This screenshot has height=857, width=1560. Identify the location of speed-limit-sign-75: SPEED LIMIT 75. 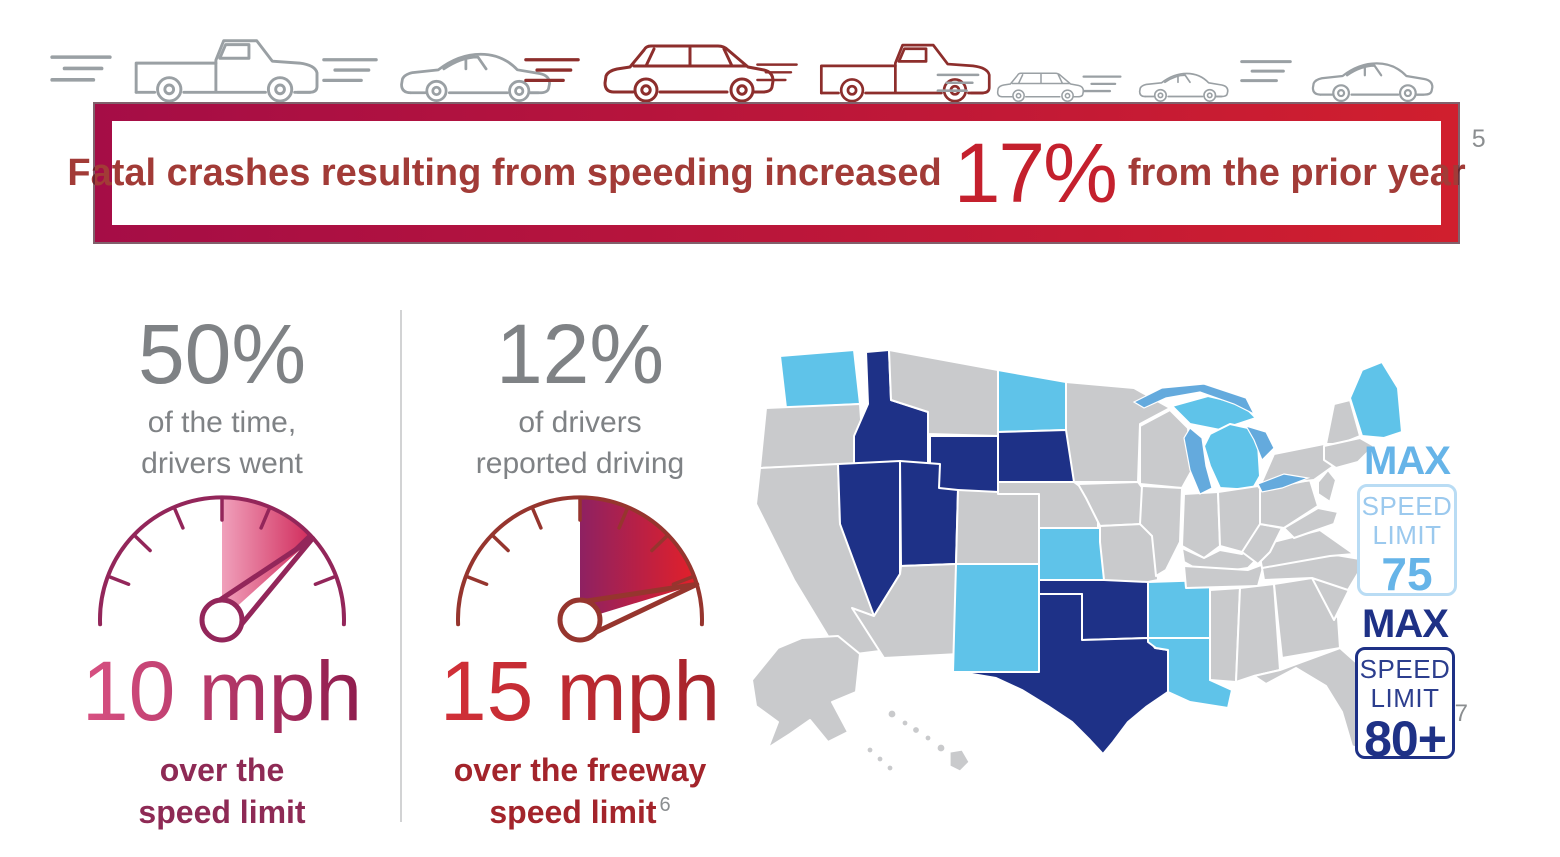
(1407, 542).